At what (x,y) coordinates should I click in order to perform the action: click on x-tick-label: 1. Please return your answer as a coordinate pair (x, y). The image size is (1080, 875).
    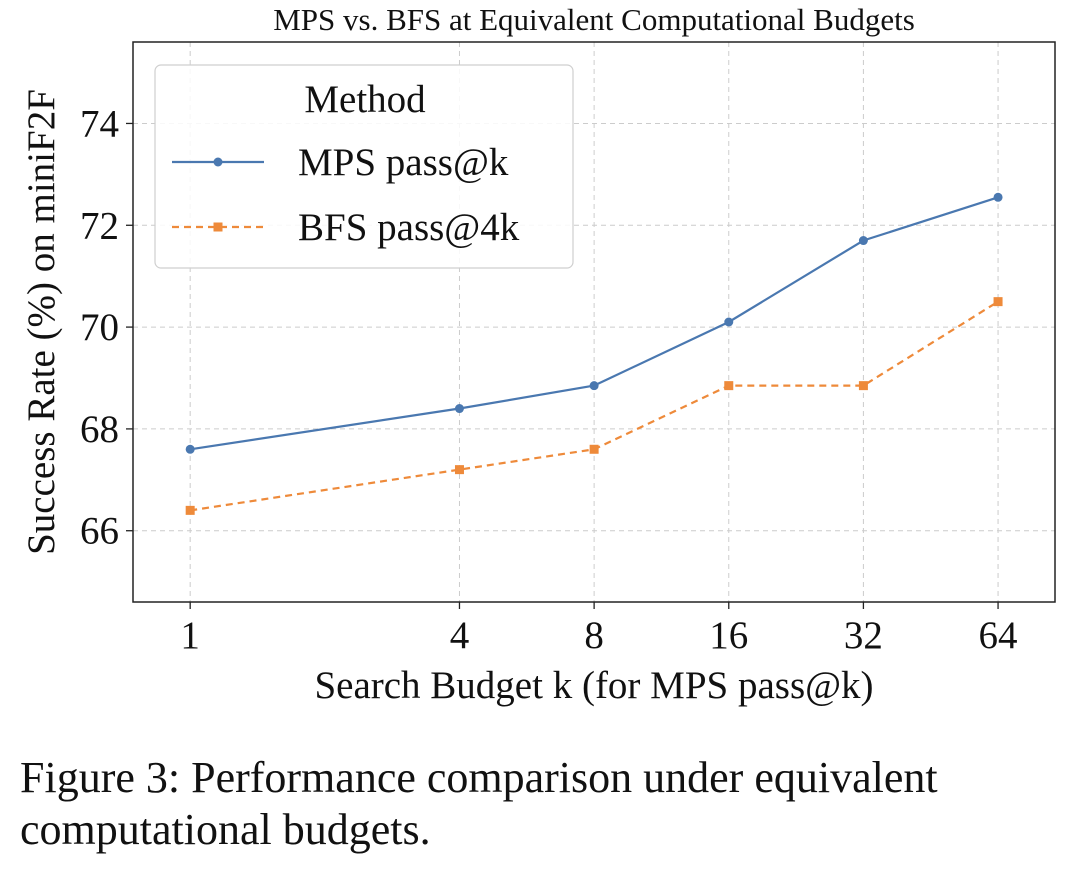
    Looking at the image, I should click on (190, 635).